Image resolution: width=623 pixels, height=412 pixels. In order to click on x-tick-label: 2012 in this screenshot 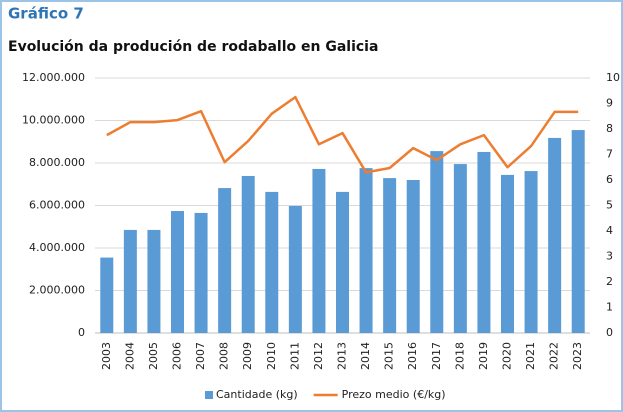, I will do `click(318, 356)`.